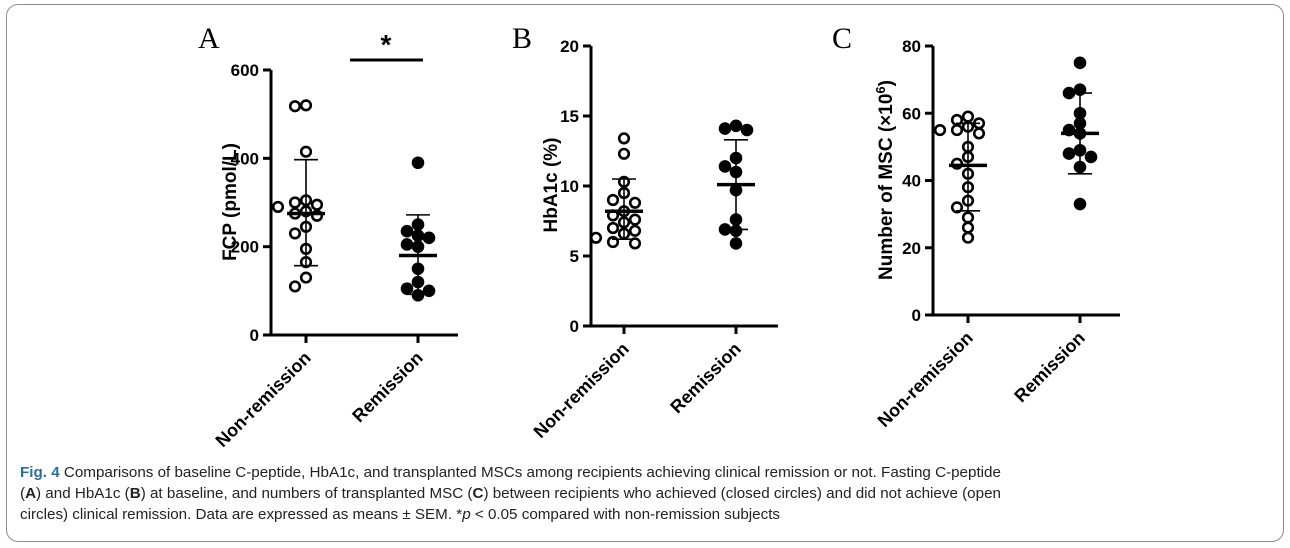 This screenshot has width=1290, height=548. I want to click on panel-a-y-tick-label: 600, so click(245, 70).